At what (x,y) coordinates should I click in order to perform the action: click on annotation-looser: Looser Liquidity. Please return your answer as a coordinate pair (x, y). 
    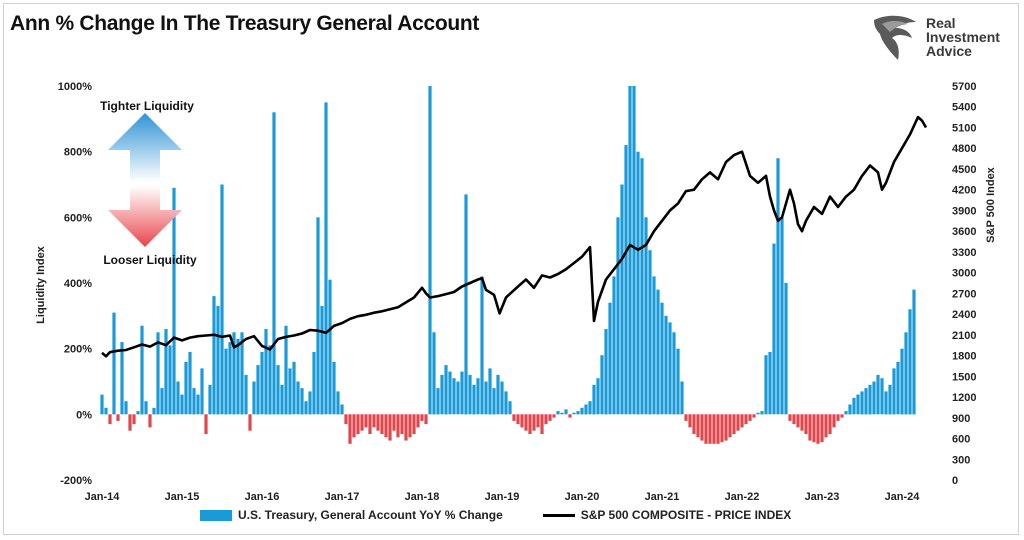
    Looking at the image, I should click on (150, 260).